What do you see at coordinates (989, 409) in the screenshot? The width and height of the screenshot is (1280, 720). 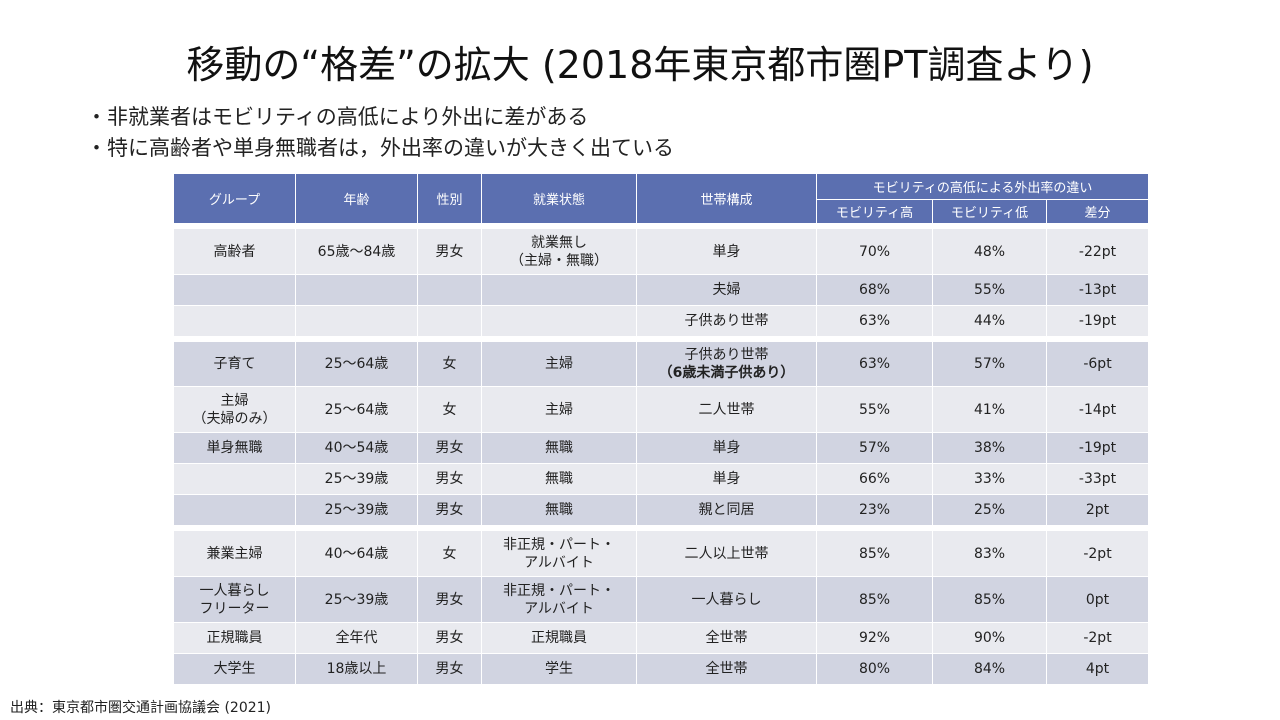 I see `cell-low: 41%` at bounding box center [989, 409].